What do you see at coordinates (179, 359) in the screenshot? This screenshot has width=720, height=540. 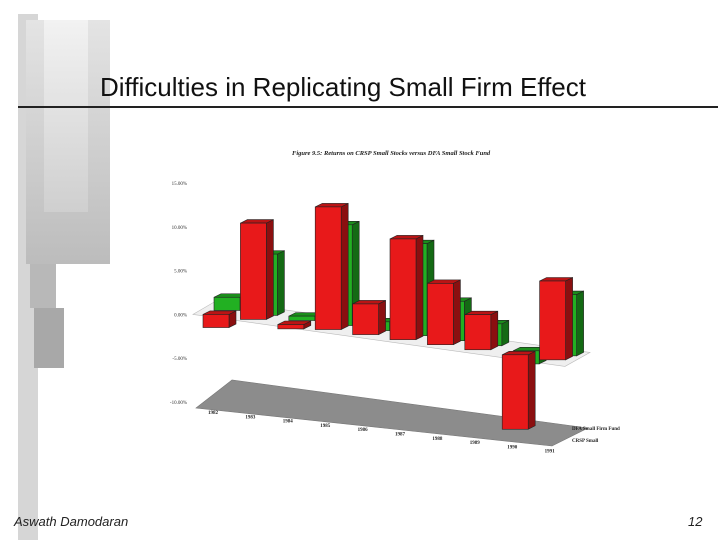 I see `y-tick-label: -5.00%` at bounding box center [179, 359].